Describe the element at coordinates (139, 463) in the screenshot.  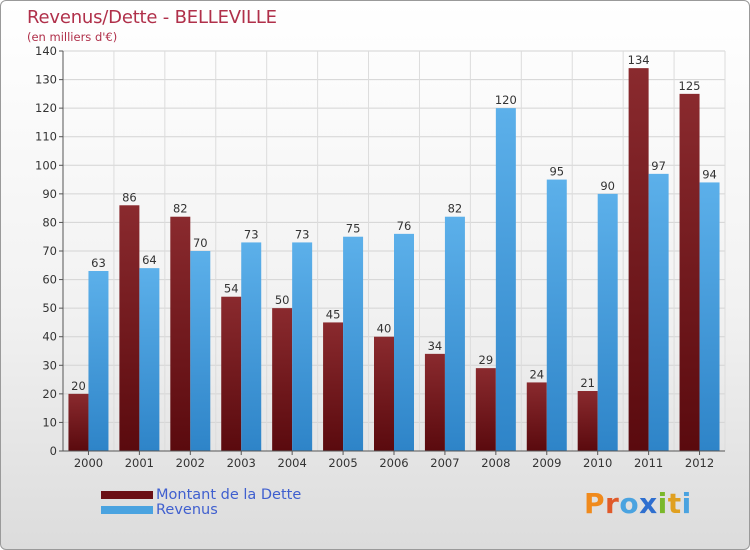
I see `x-tick-label: 2001` at that location.